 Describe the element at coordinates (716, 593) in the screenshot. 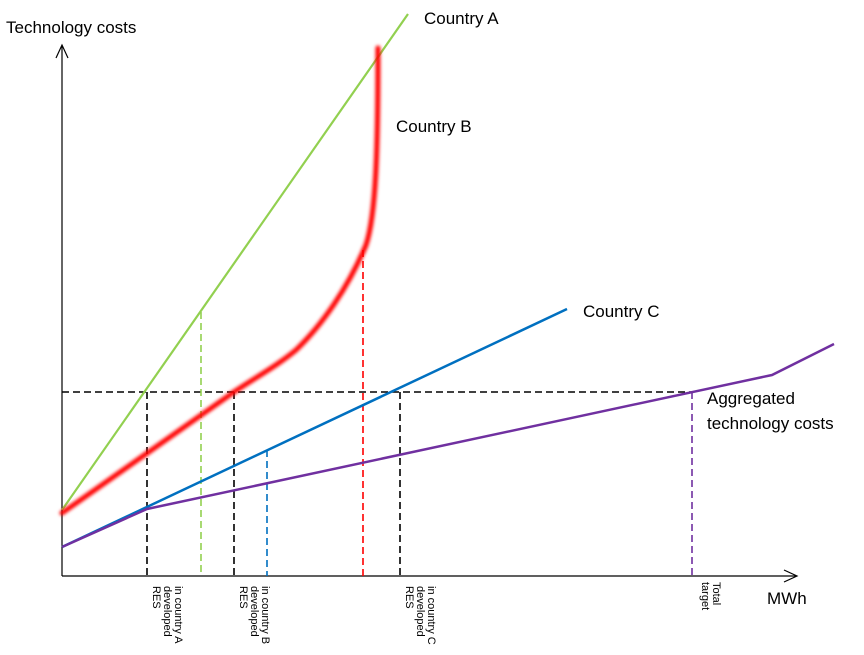

I see `svg-text: Total` at that location.